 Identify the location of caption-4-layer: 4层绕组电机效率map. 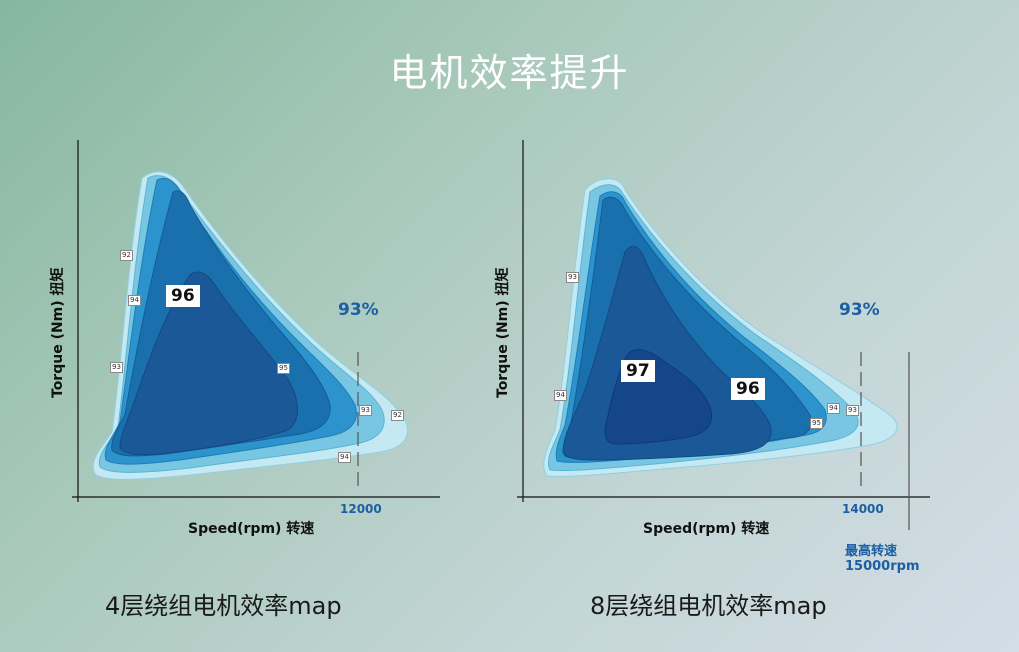
(223, 606).